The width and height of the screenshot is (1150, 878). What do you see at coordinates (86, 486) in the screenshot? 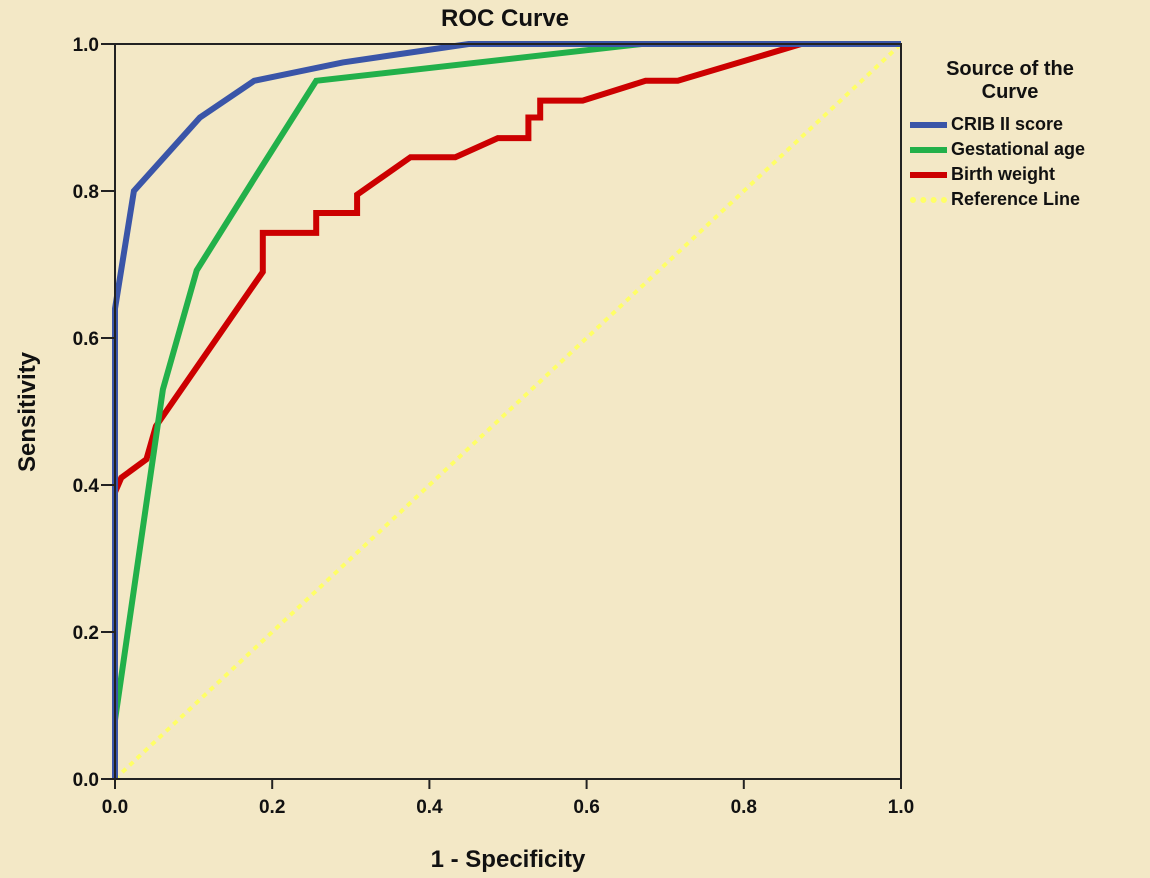
I see `y-tick-label: 0.4` at bounding box center [86, 486].